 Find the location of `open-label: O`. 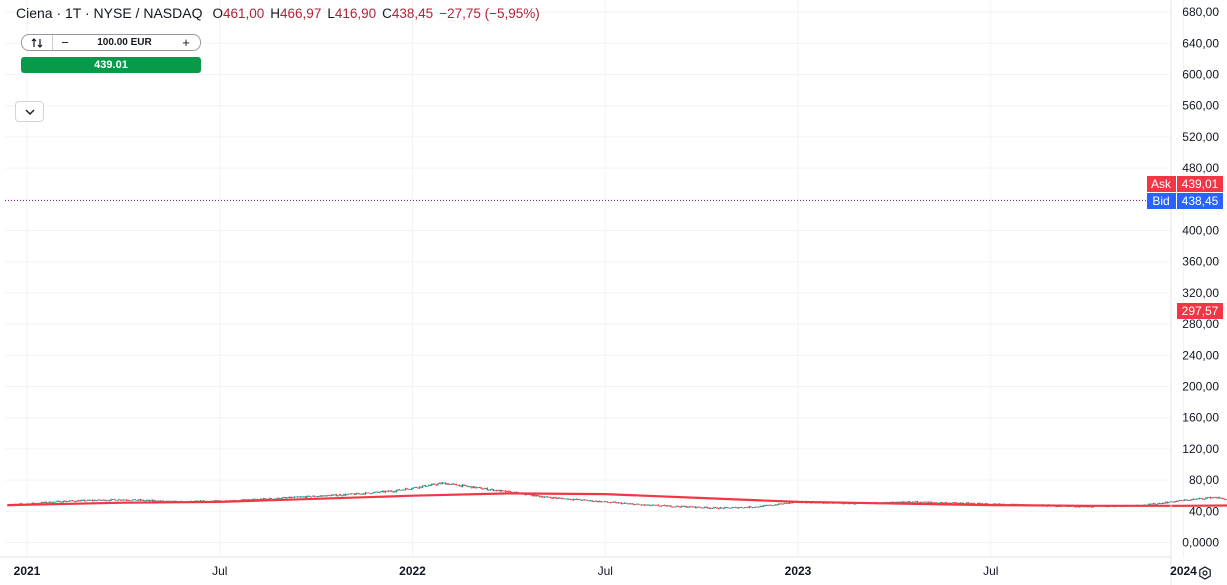

open-label: O is located at coordinates (217, 13).